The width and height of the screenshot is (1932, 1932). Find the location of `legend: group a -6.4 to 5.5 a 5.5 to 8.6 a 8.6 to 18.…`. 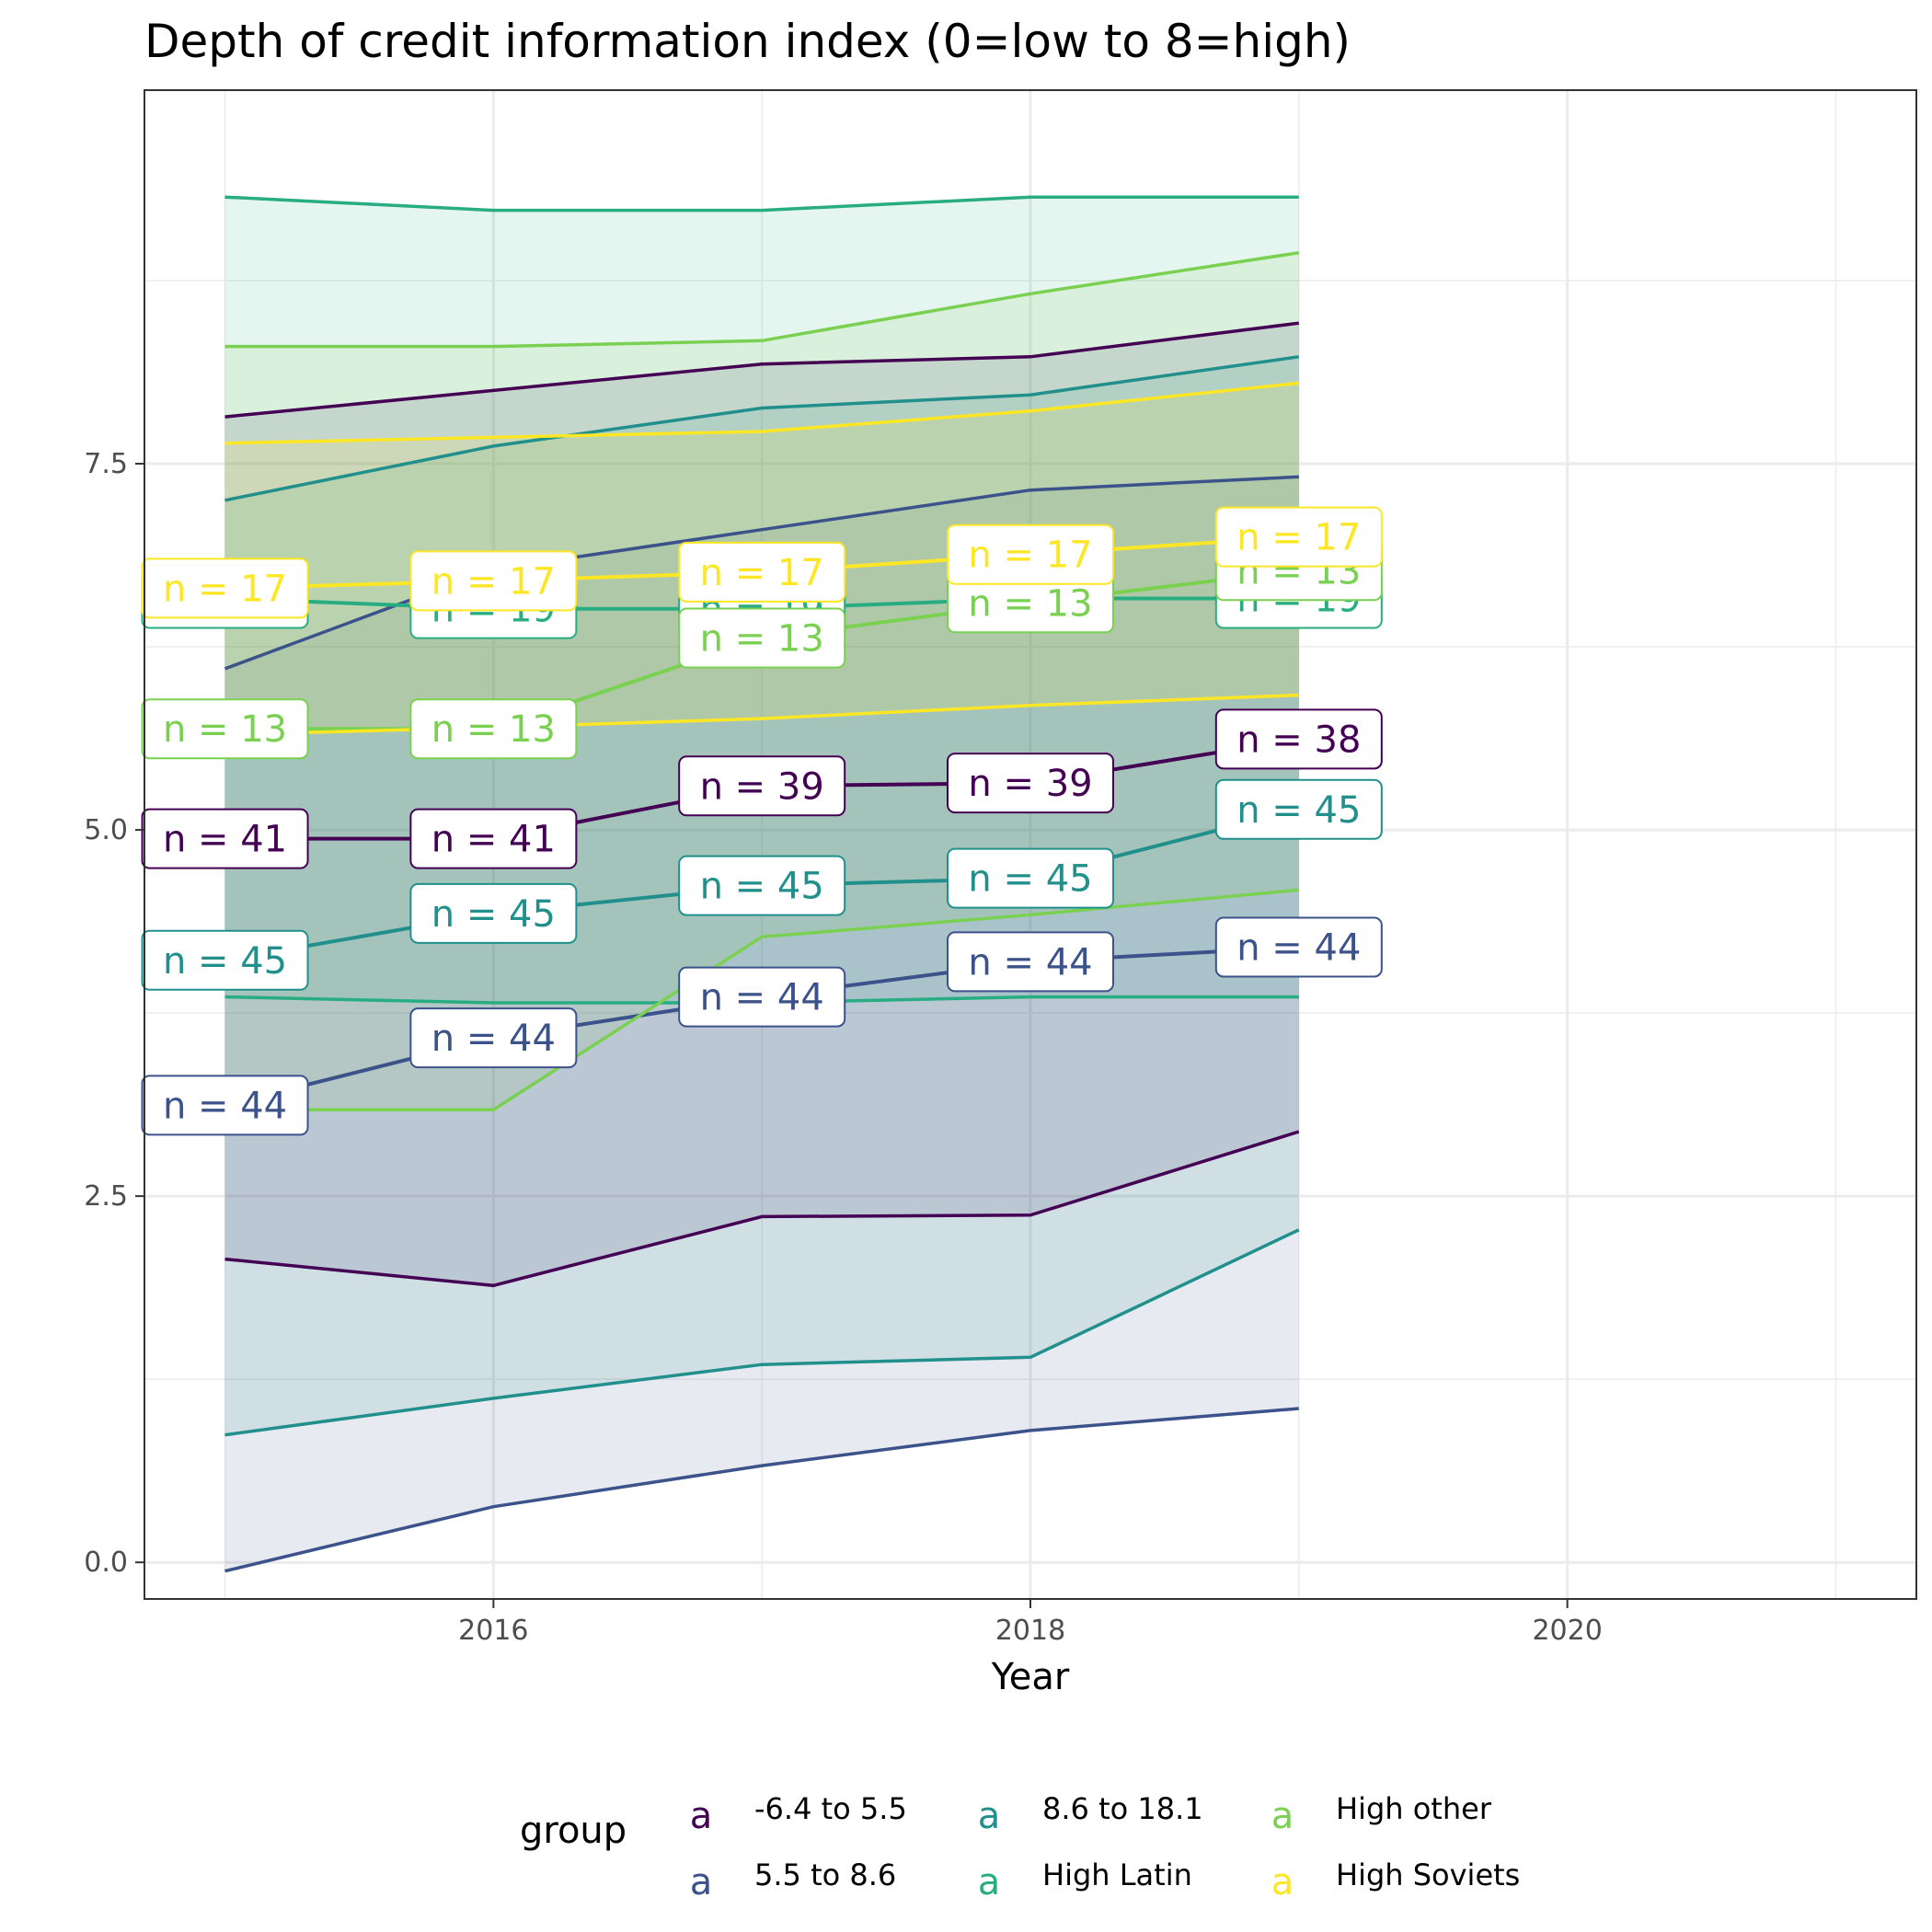

legend: group a -6.4 to 5.5 a 5.5 to 8.6 a 8.6 to 18.… is located at coordinates (1020, 1847).